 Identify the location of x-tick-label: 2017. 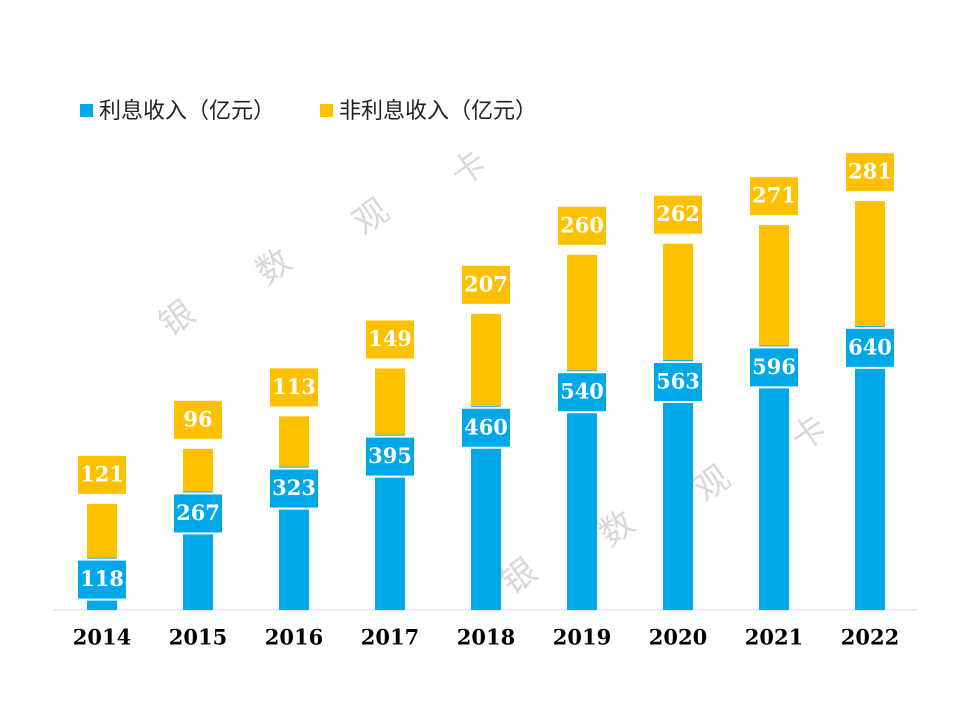
(390, 637).